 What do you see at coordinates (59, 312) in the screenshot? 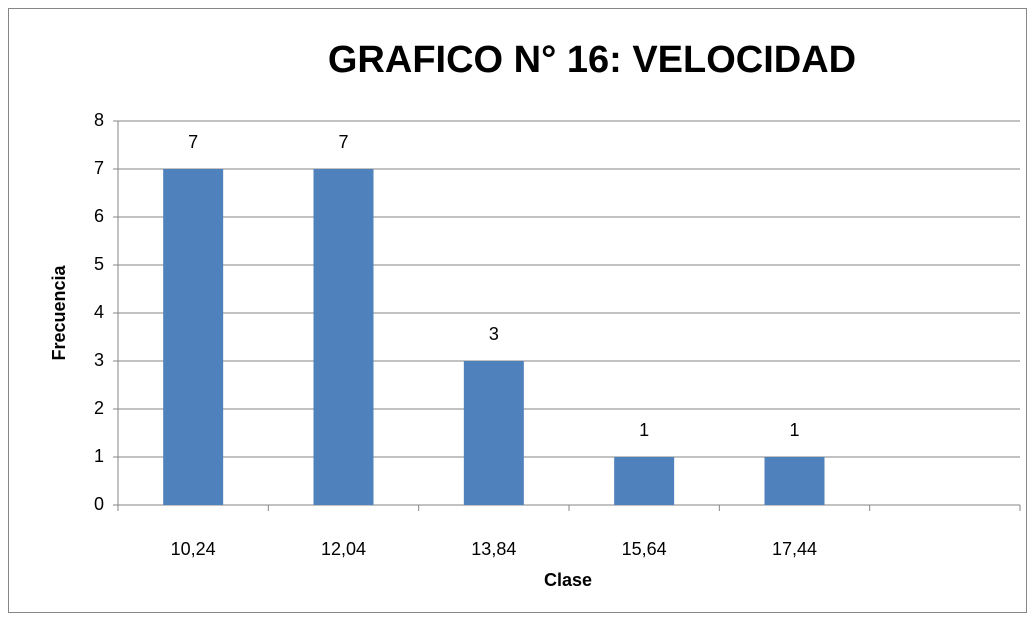
I see `y-axis-label: Frecuencia` at bounding box center [59, 312].